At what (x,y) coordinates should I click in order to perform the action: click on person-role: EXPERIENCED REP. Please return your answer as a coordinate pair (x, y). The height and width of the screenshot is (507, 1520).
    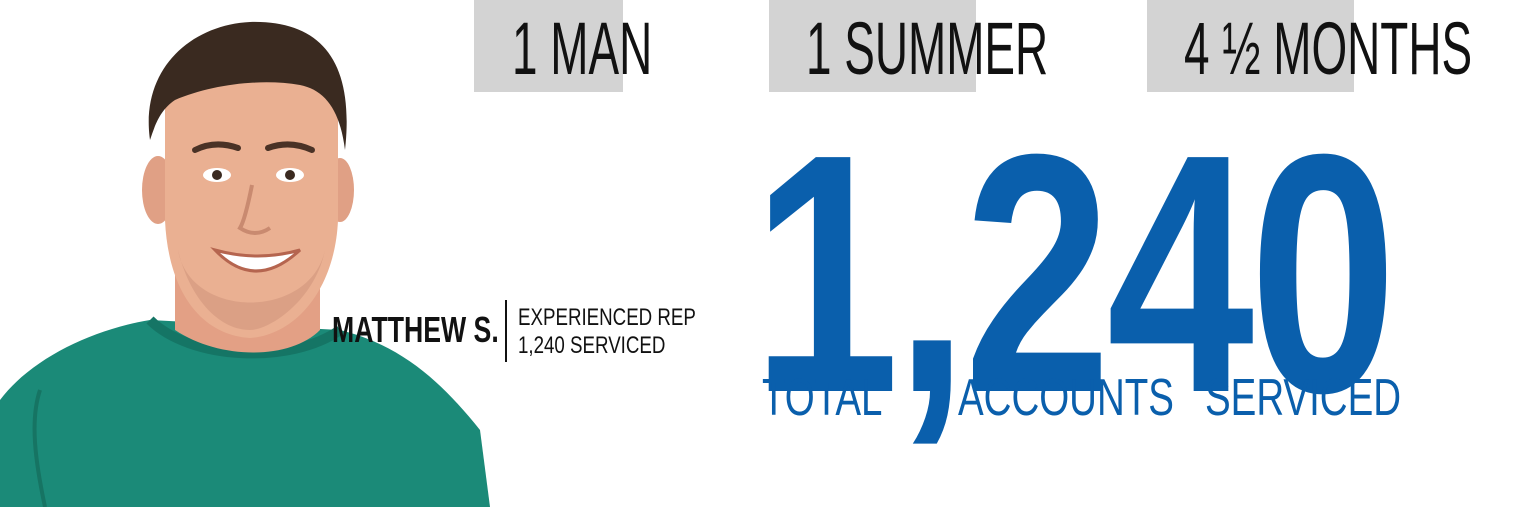
    Looking at the image, I should click on (607, 317).